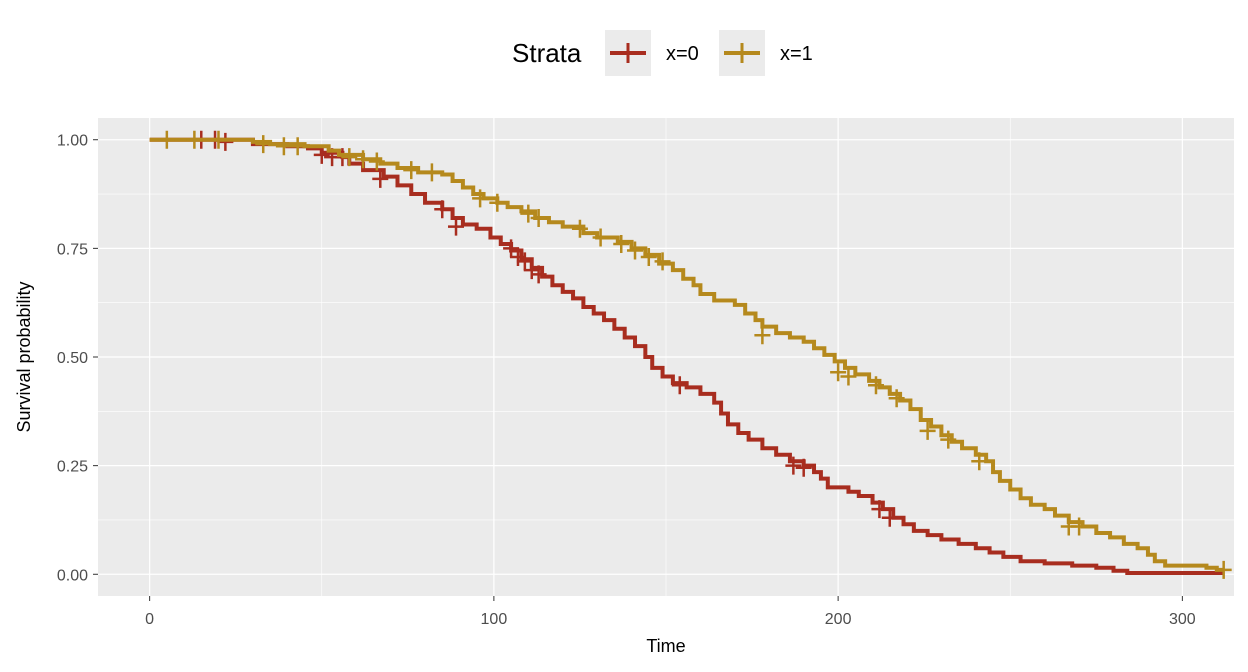 The width and height of the screenshot is (1248, 672). Describe the element at coordinates (72, 467) in the screenshot. I see `y-tick-label: 0.25` at that location.